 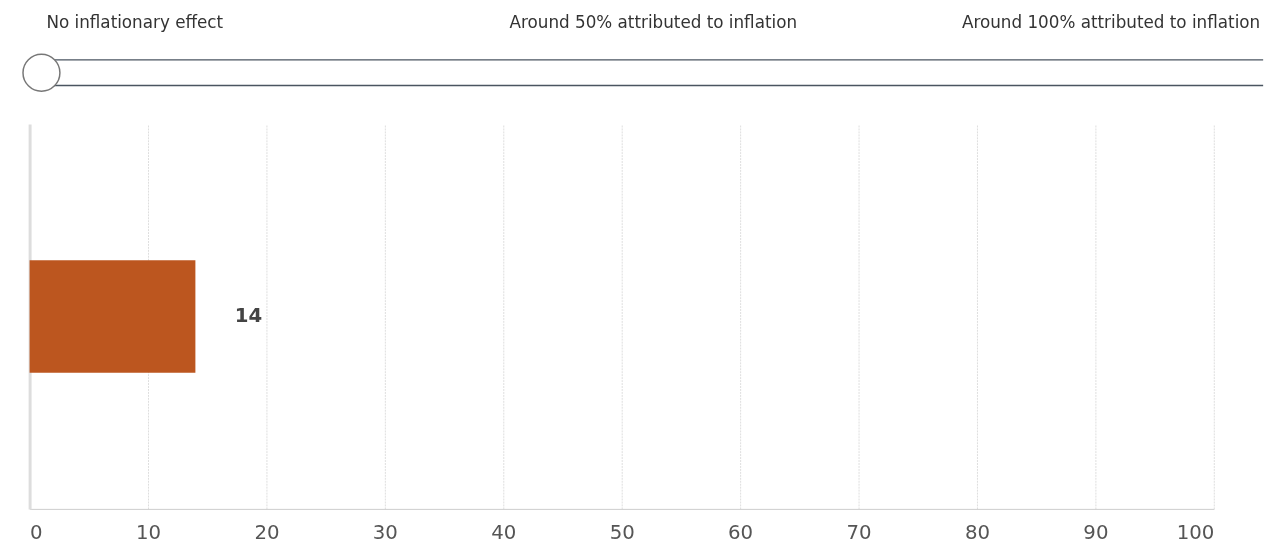 What do you see at coordinates (653, 22) in the screenshot?
I see `text: Around 50% attributed to inflation` at bounding box center [653, 22].